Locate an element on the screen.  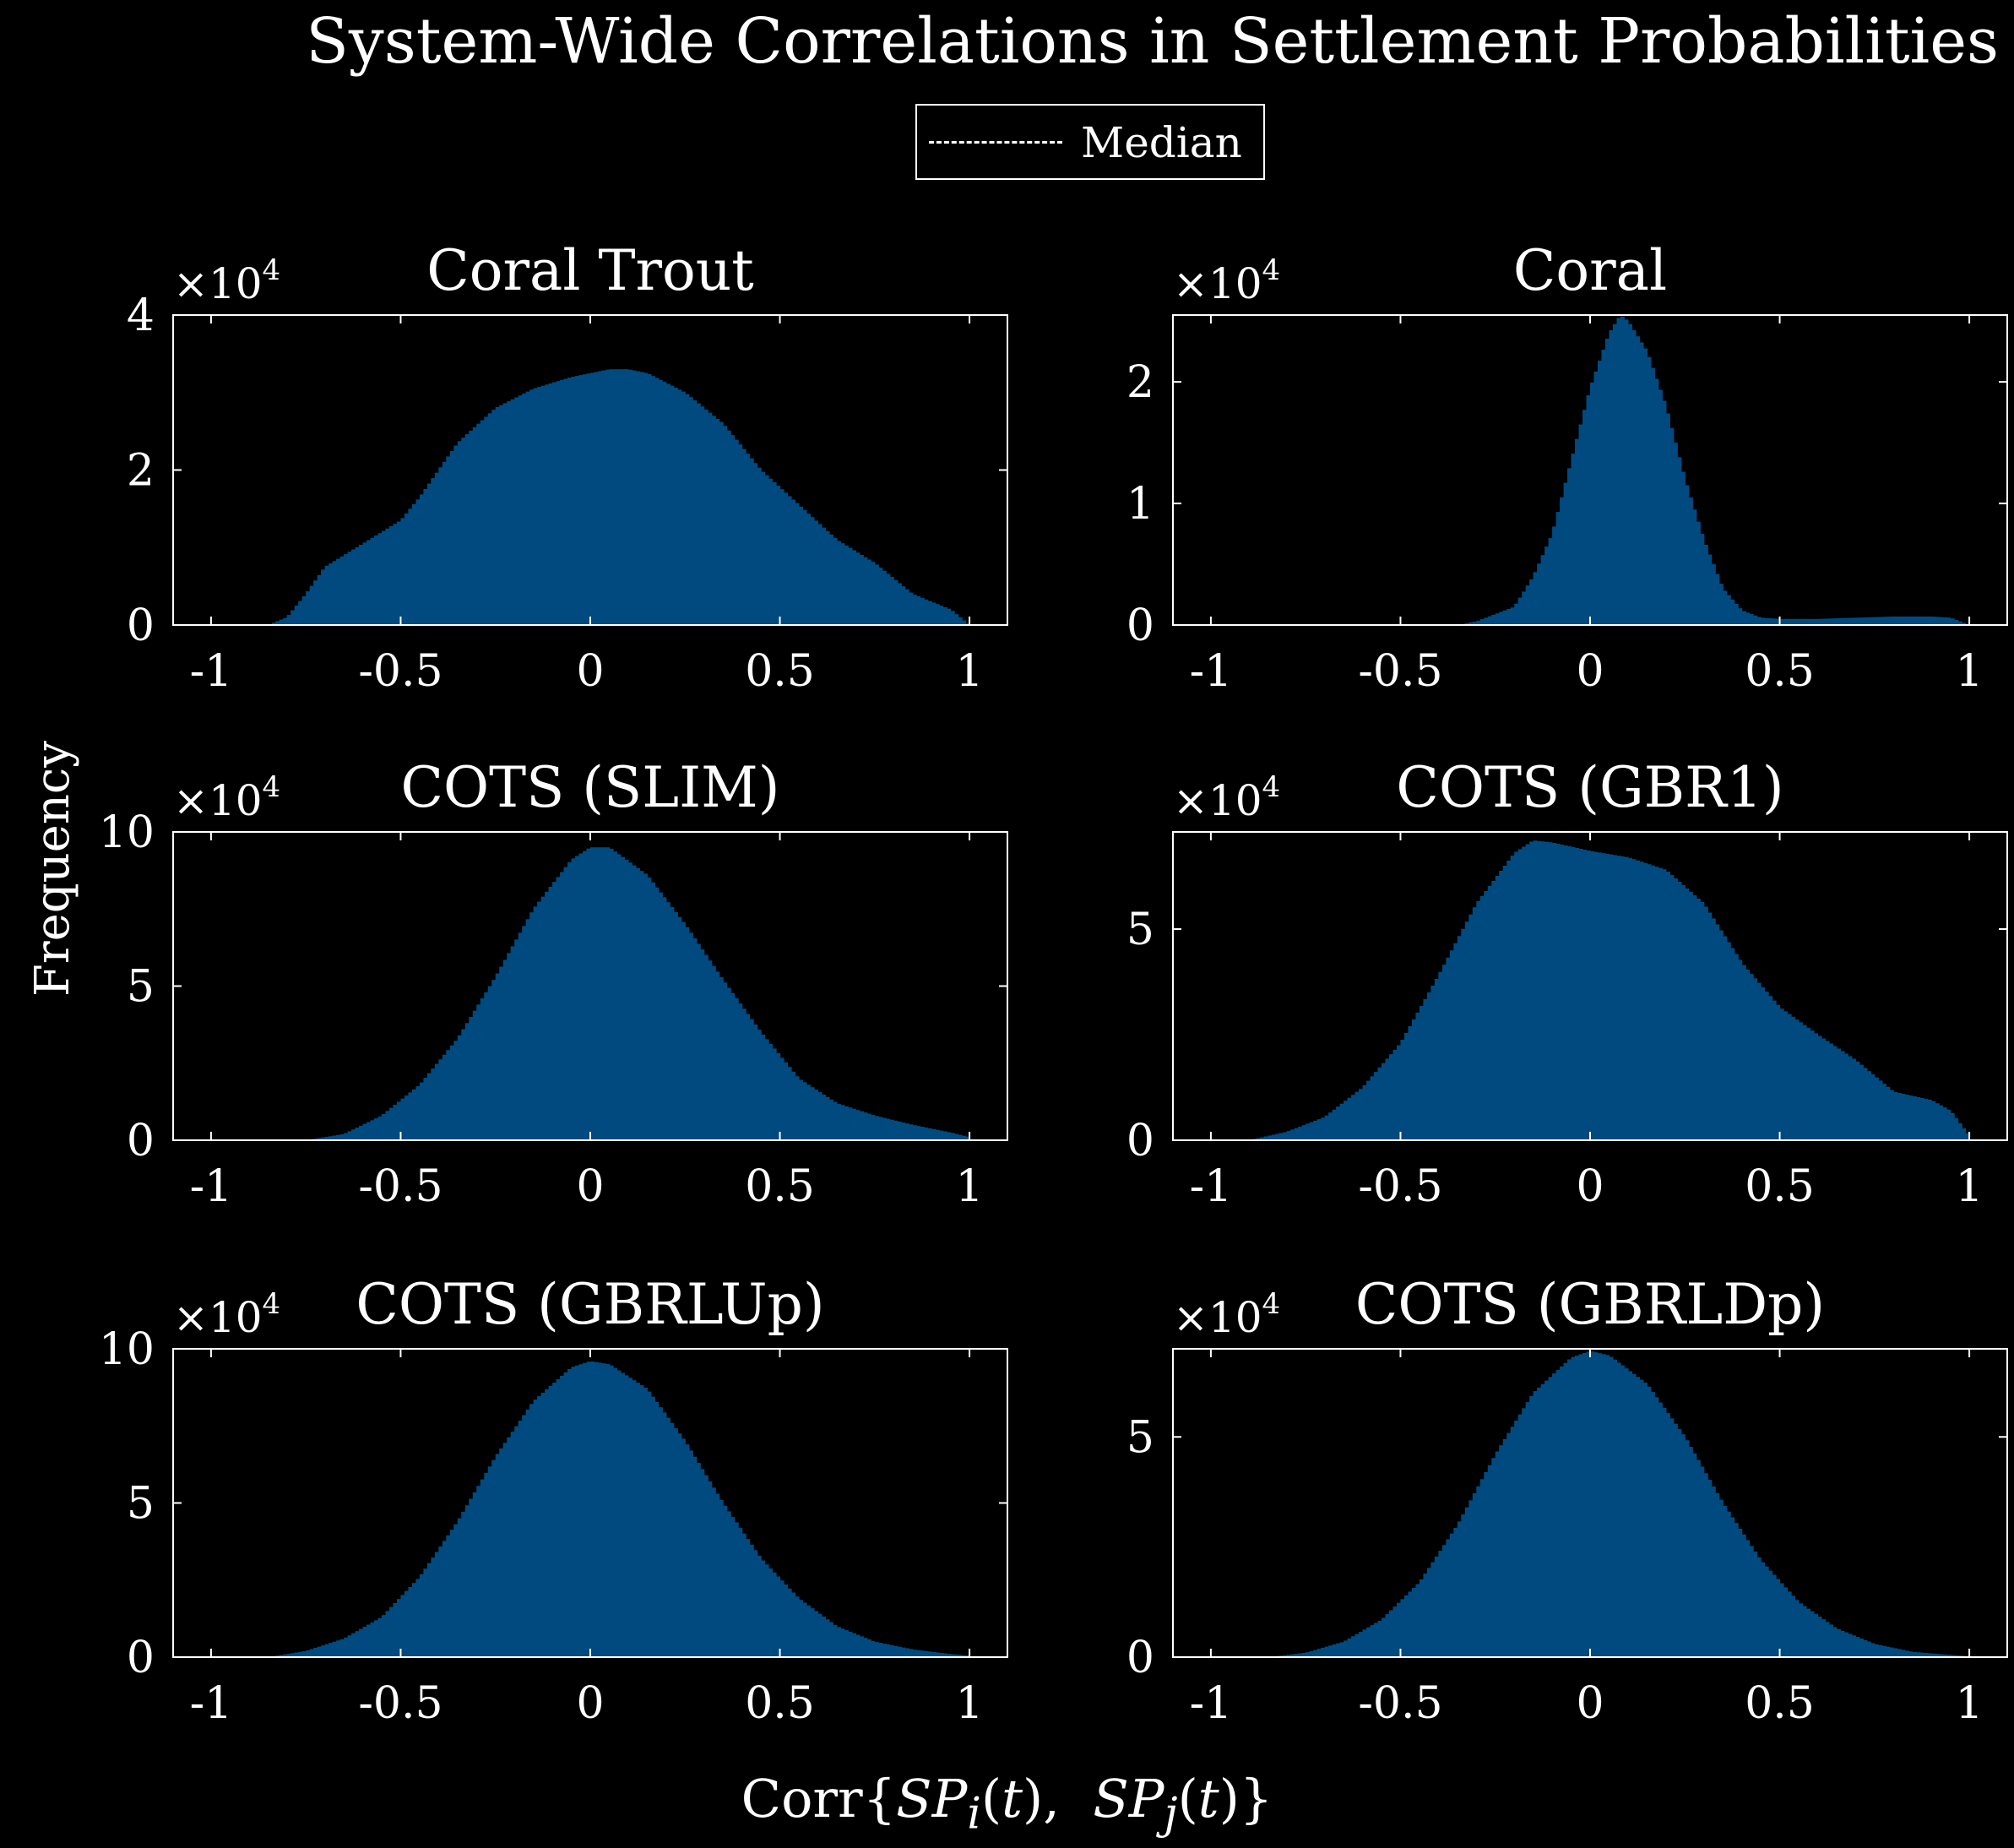
x-tick-label: -0.5 is located at coordinates (400, 1703).